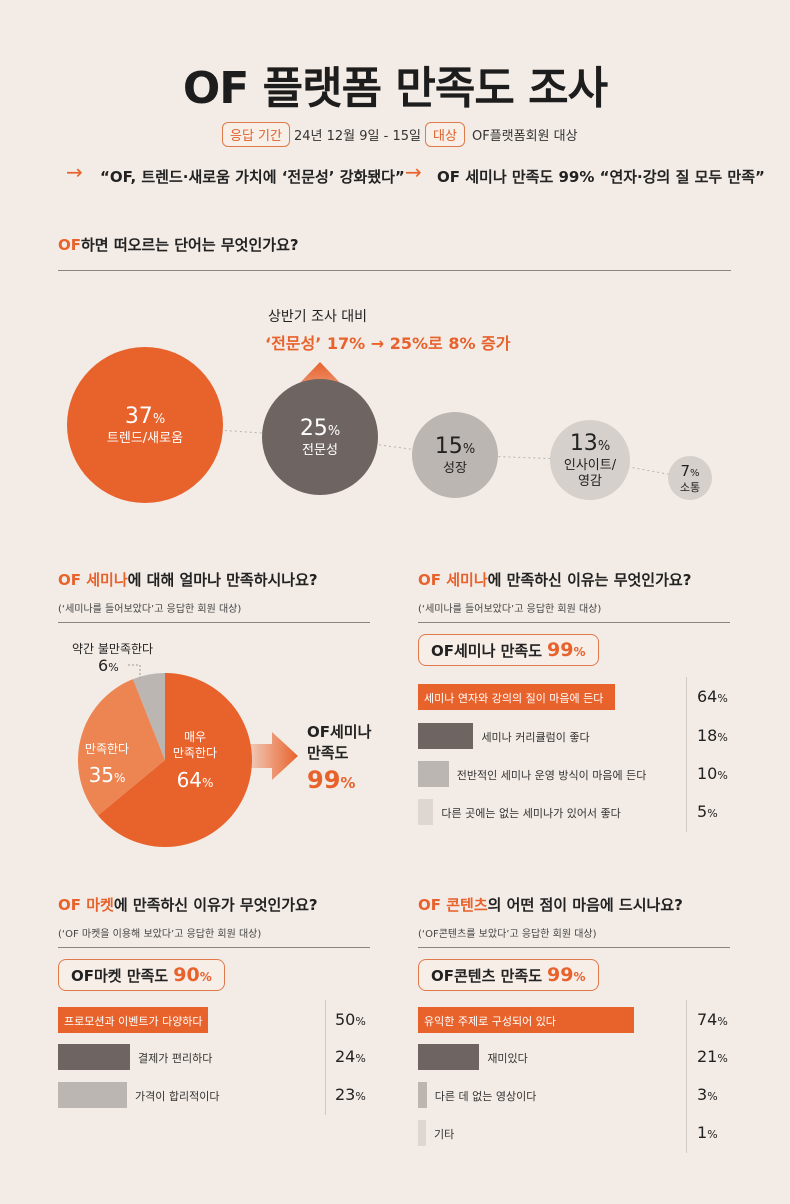  I want to click on section-title: OF 마켓에 만족하신 이유가 무엇인가요?, so click(188, 905).